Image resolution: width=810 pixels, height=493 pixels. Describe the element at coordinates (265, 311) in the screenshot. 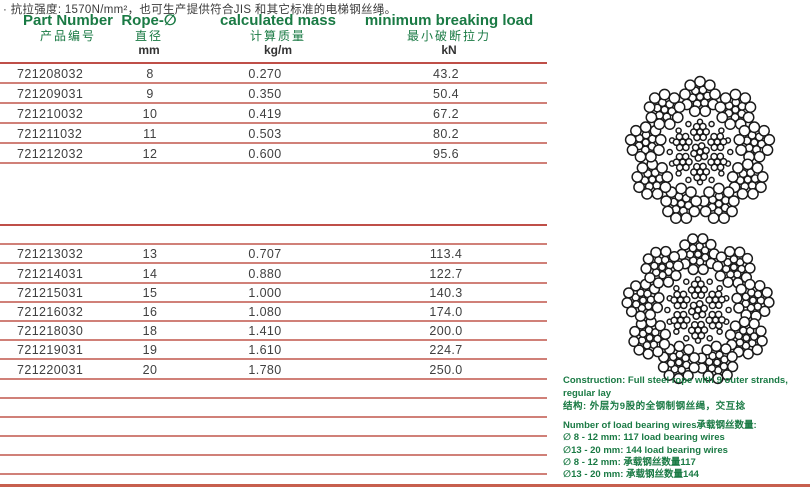

I see `table-cell: 1.080` at that location.